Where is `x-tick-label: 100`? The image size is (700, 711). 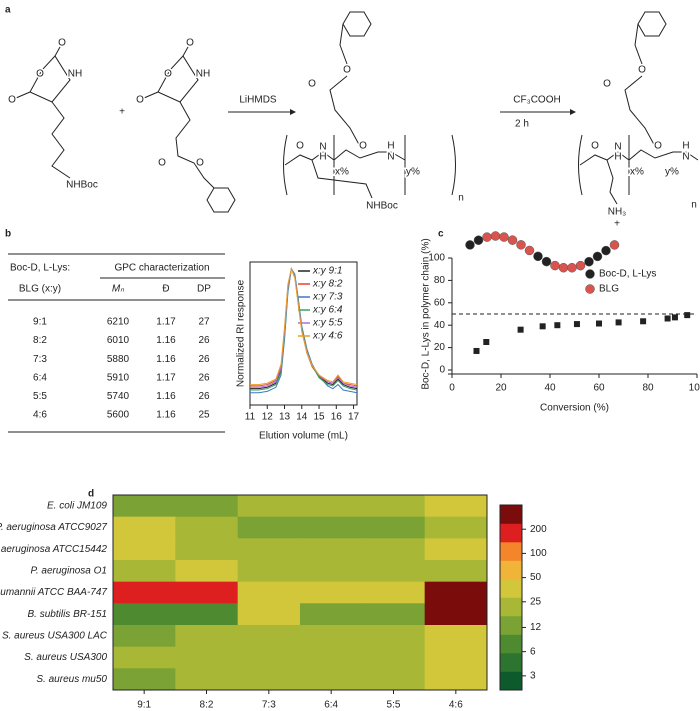
x-tick-label: 100 is located at coordinates (694, 388).